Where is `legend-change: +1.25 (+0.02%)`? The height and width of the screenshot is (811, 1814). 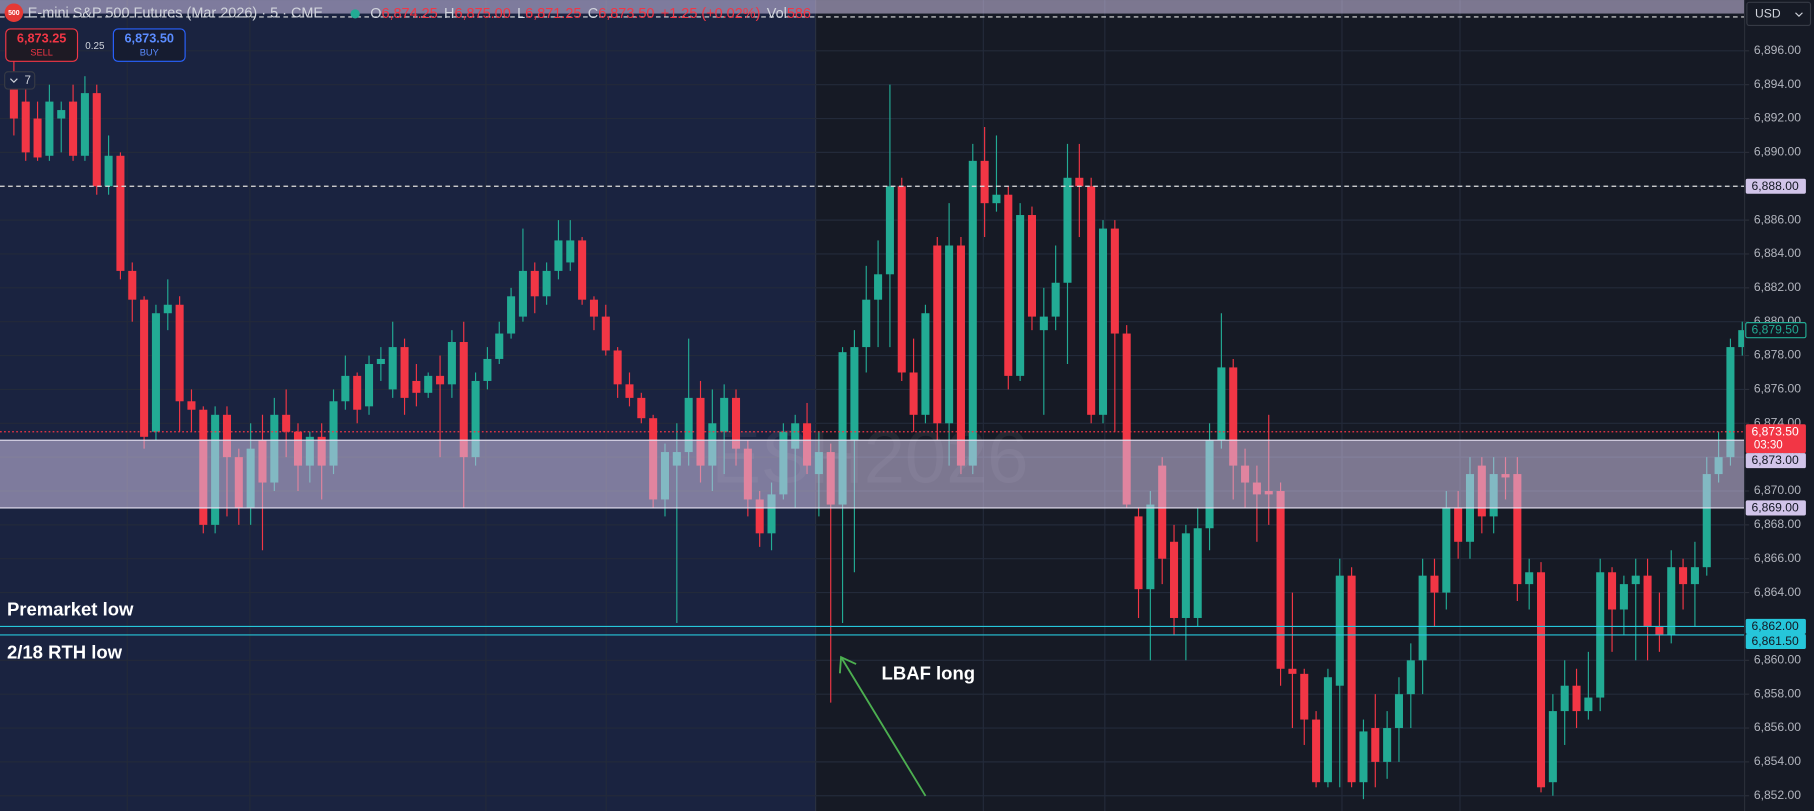 legend-change: +1.25 (+0.02%) is located at coordinates (711, 14).